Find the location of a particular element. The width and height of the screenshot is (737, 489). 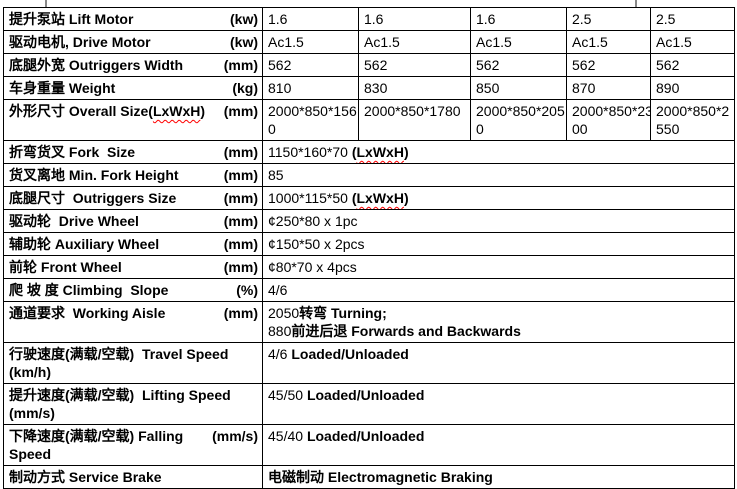

spec-label: 折弯货叉 Fork Size is located at coordinates (72, 152).